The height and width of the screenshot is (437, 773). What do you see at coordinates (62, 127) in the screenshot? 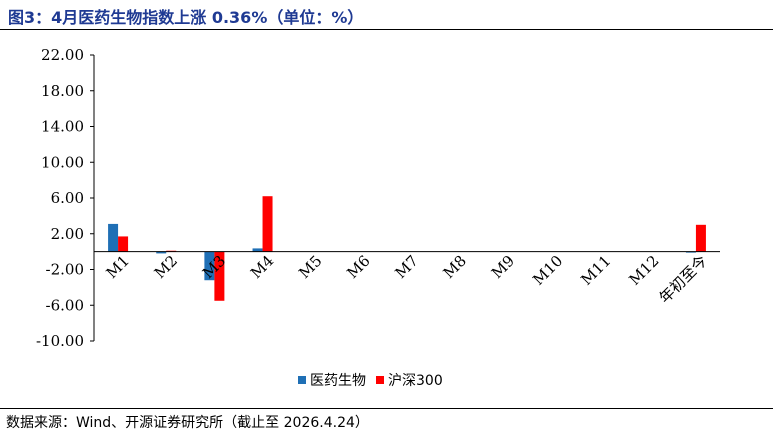
I see `y-tick-label: 14.00` at bounding box center [62, 127].